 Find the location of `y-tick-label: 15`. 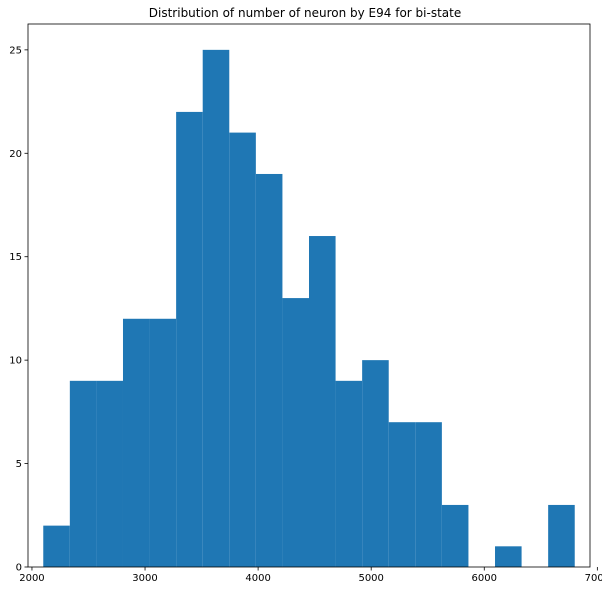

y-tick-label: 15 is located at coordinates (15, 257).